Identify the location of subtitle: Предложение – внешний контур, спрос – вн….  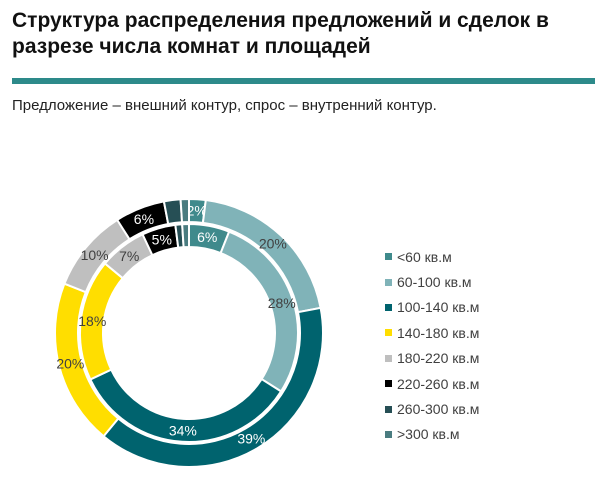
(224, 105).